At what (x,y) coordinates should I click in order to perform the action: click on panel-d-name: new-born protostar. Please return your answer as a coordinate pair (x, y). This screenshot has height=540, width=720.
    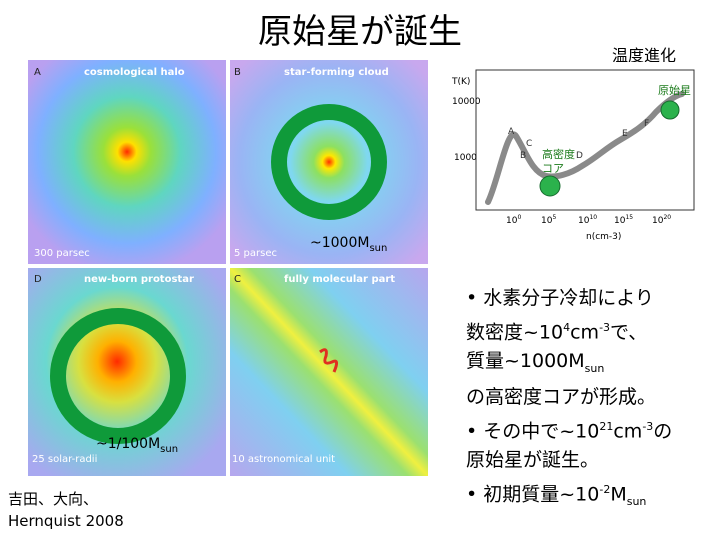
    Looking at the image, I should click on (139, 279).